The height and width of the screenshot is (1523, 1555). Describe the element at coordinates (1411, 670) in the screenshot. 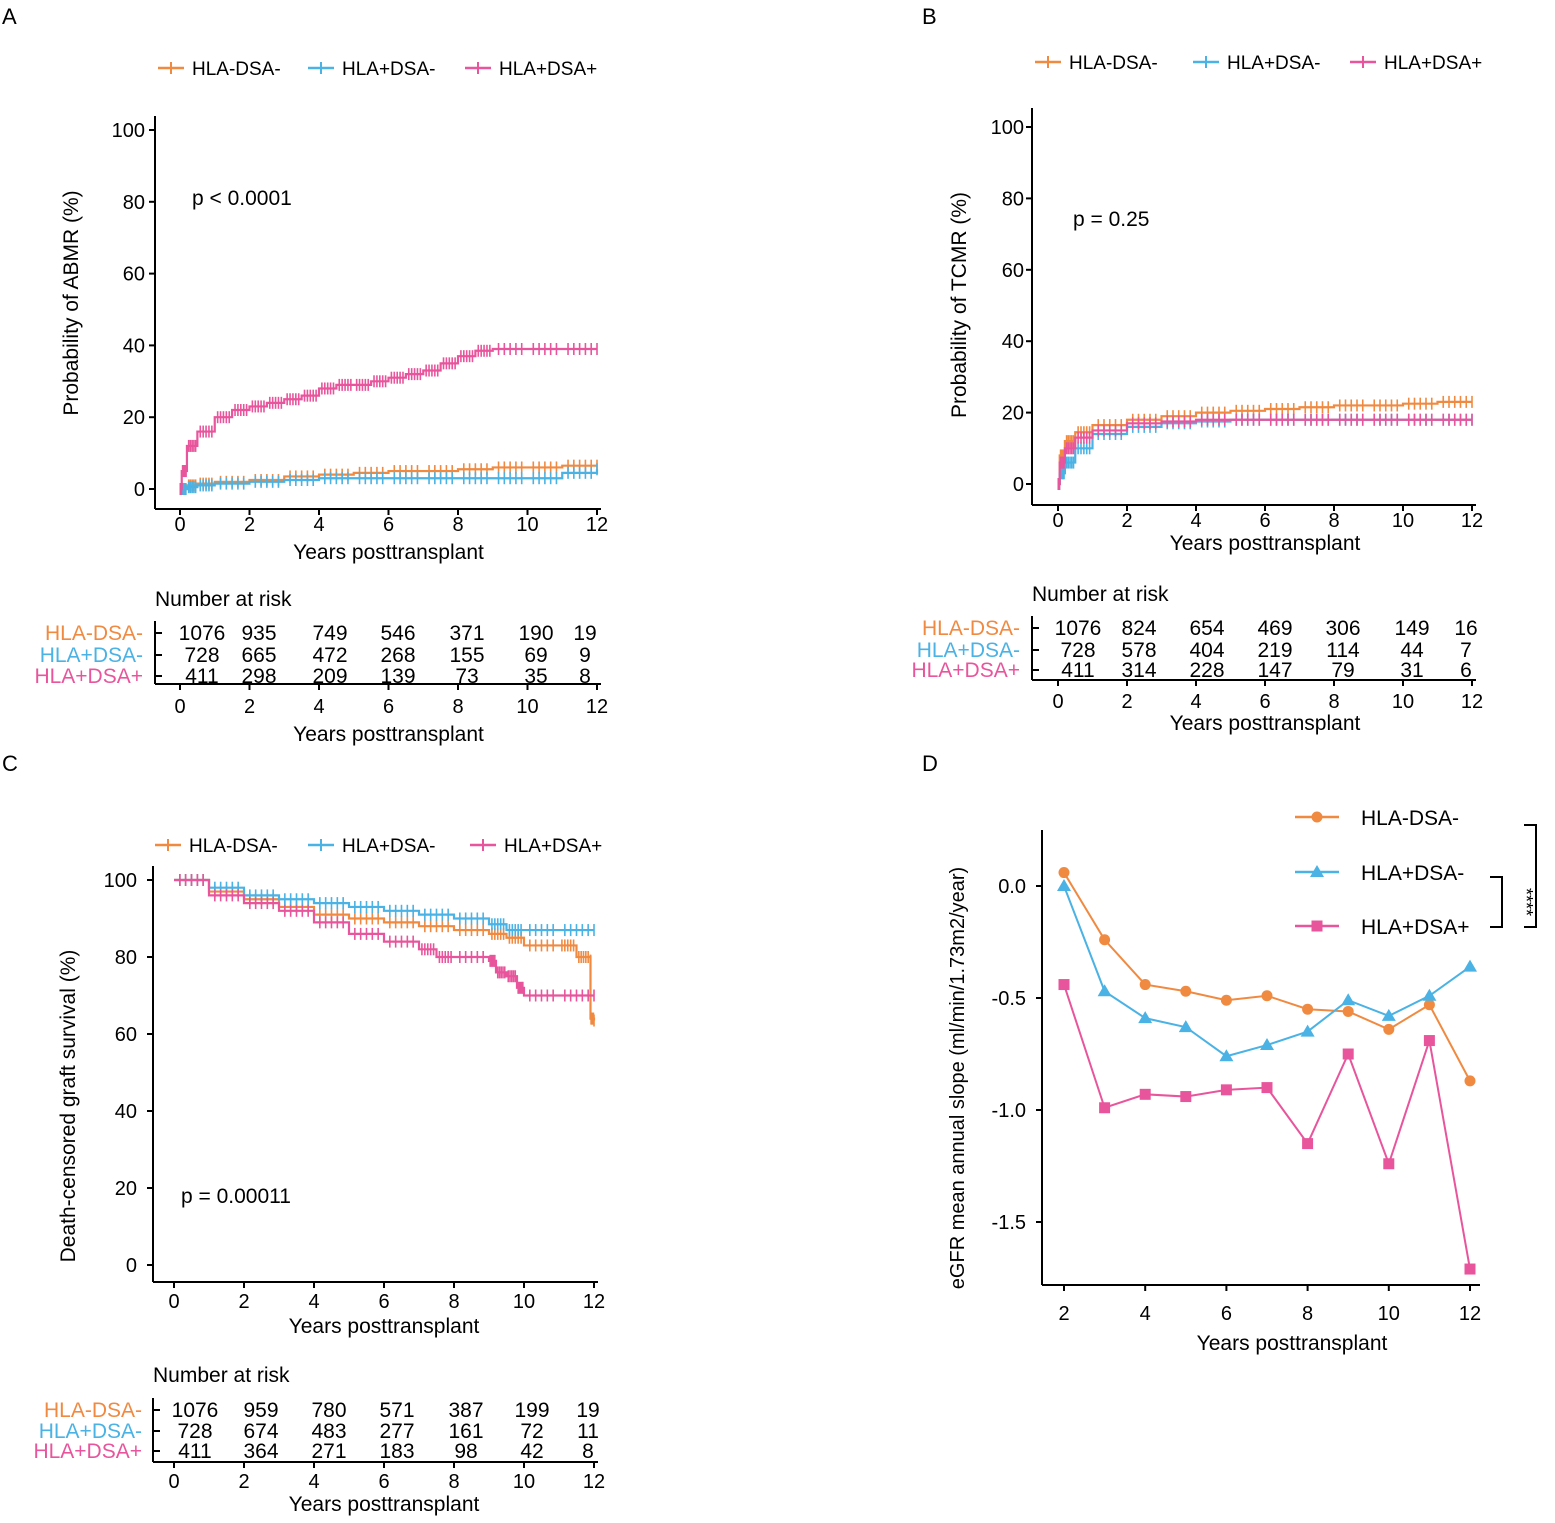

I see `risk-value: 31` at that location.